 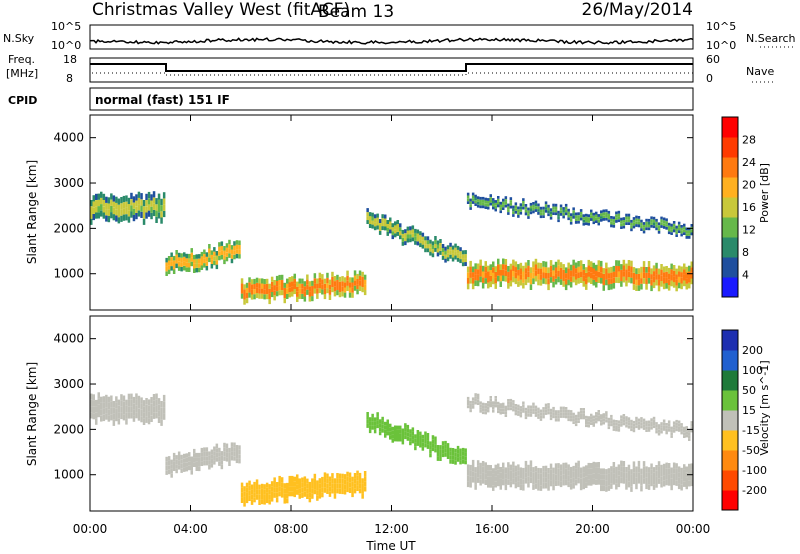 What do you see at coordinates (66, 45) in the screenshot?
I see `nsky-tick-bottom: 10^0` at bounding box center [66, 45].